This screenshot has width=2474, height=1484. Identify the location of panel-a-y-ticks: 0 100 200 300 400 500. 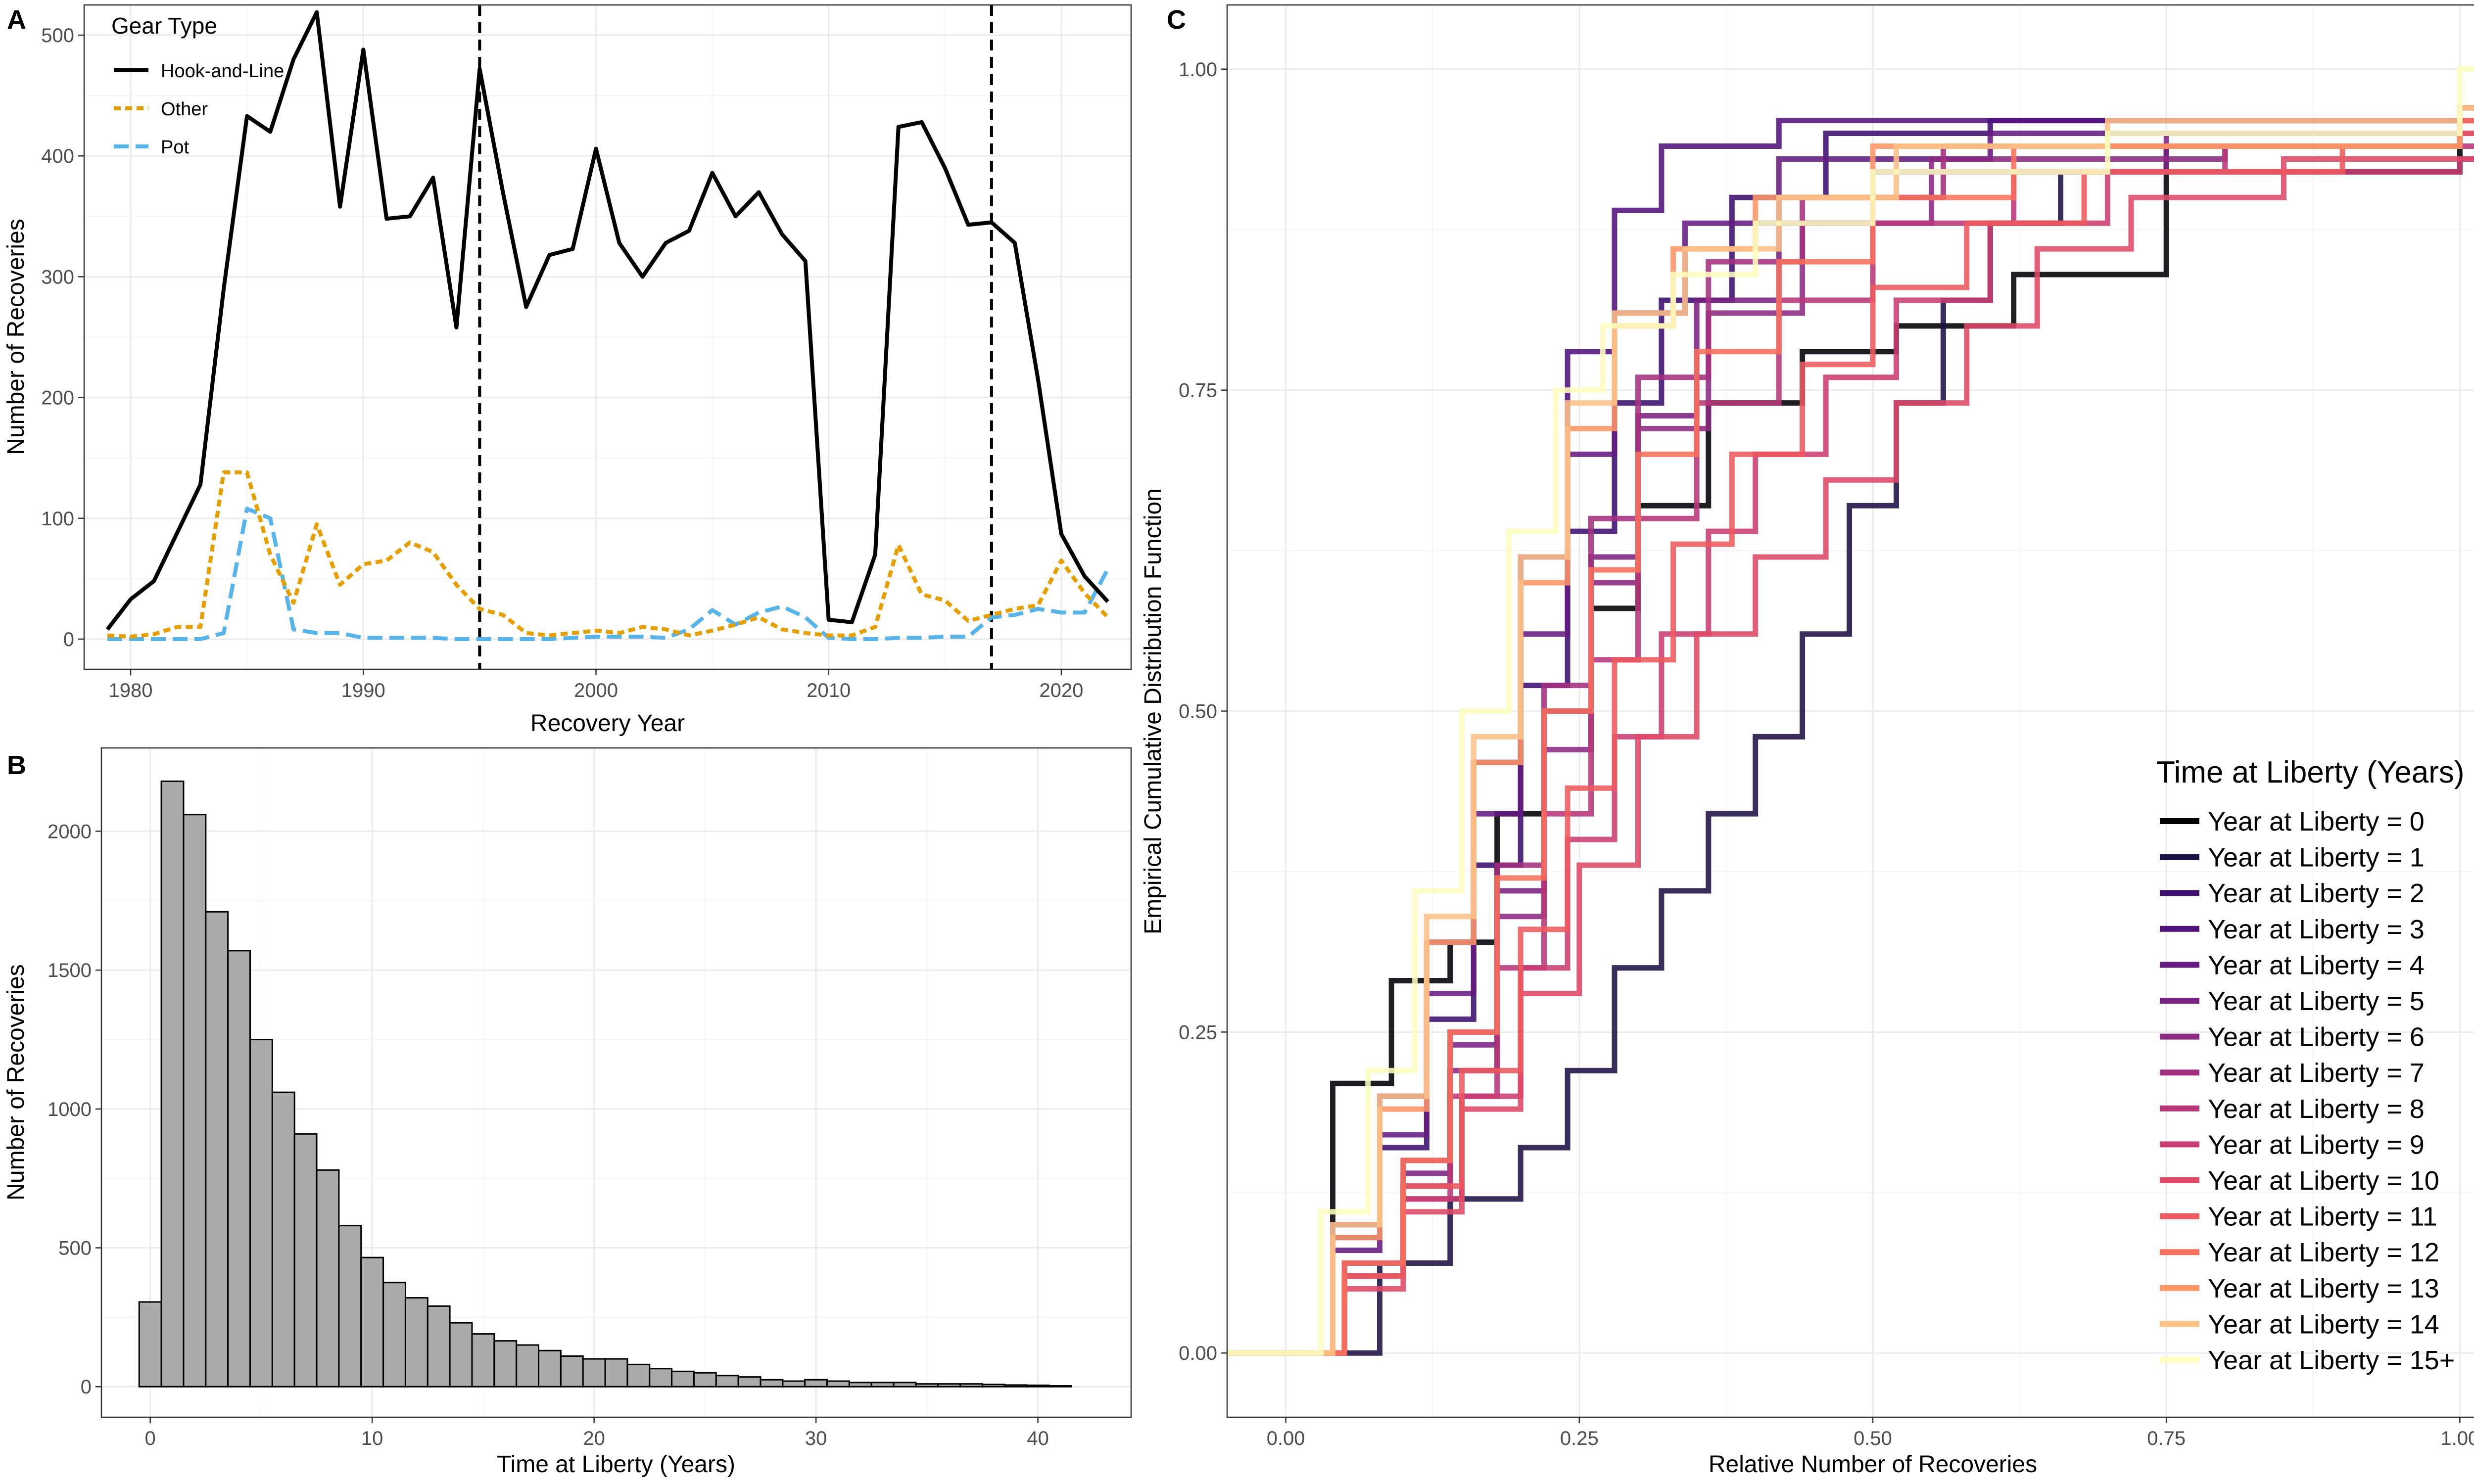
(63, 337).